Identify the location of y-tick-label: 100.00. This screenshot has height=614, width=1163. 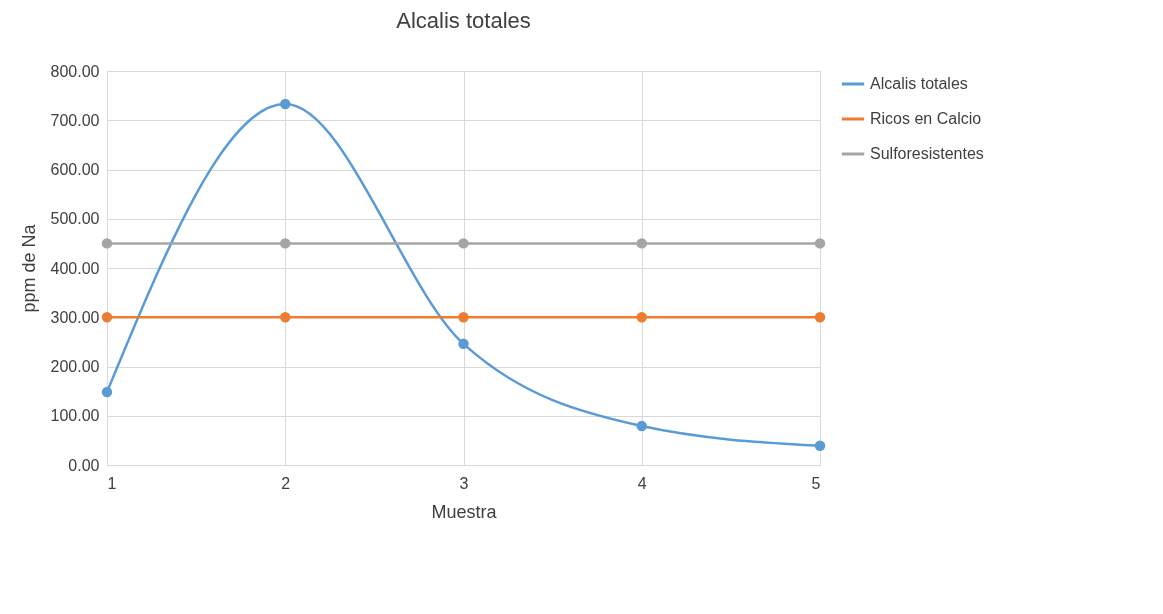
(75, 416).